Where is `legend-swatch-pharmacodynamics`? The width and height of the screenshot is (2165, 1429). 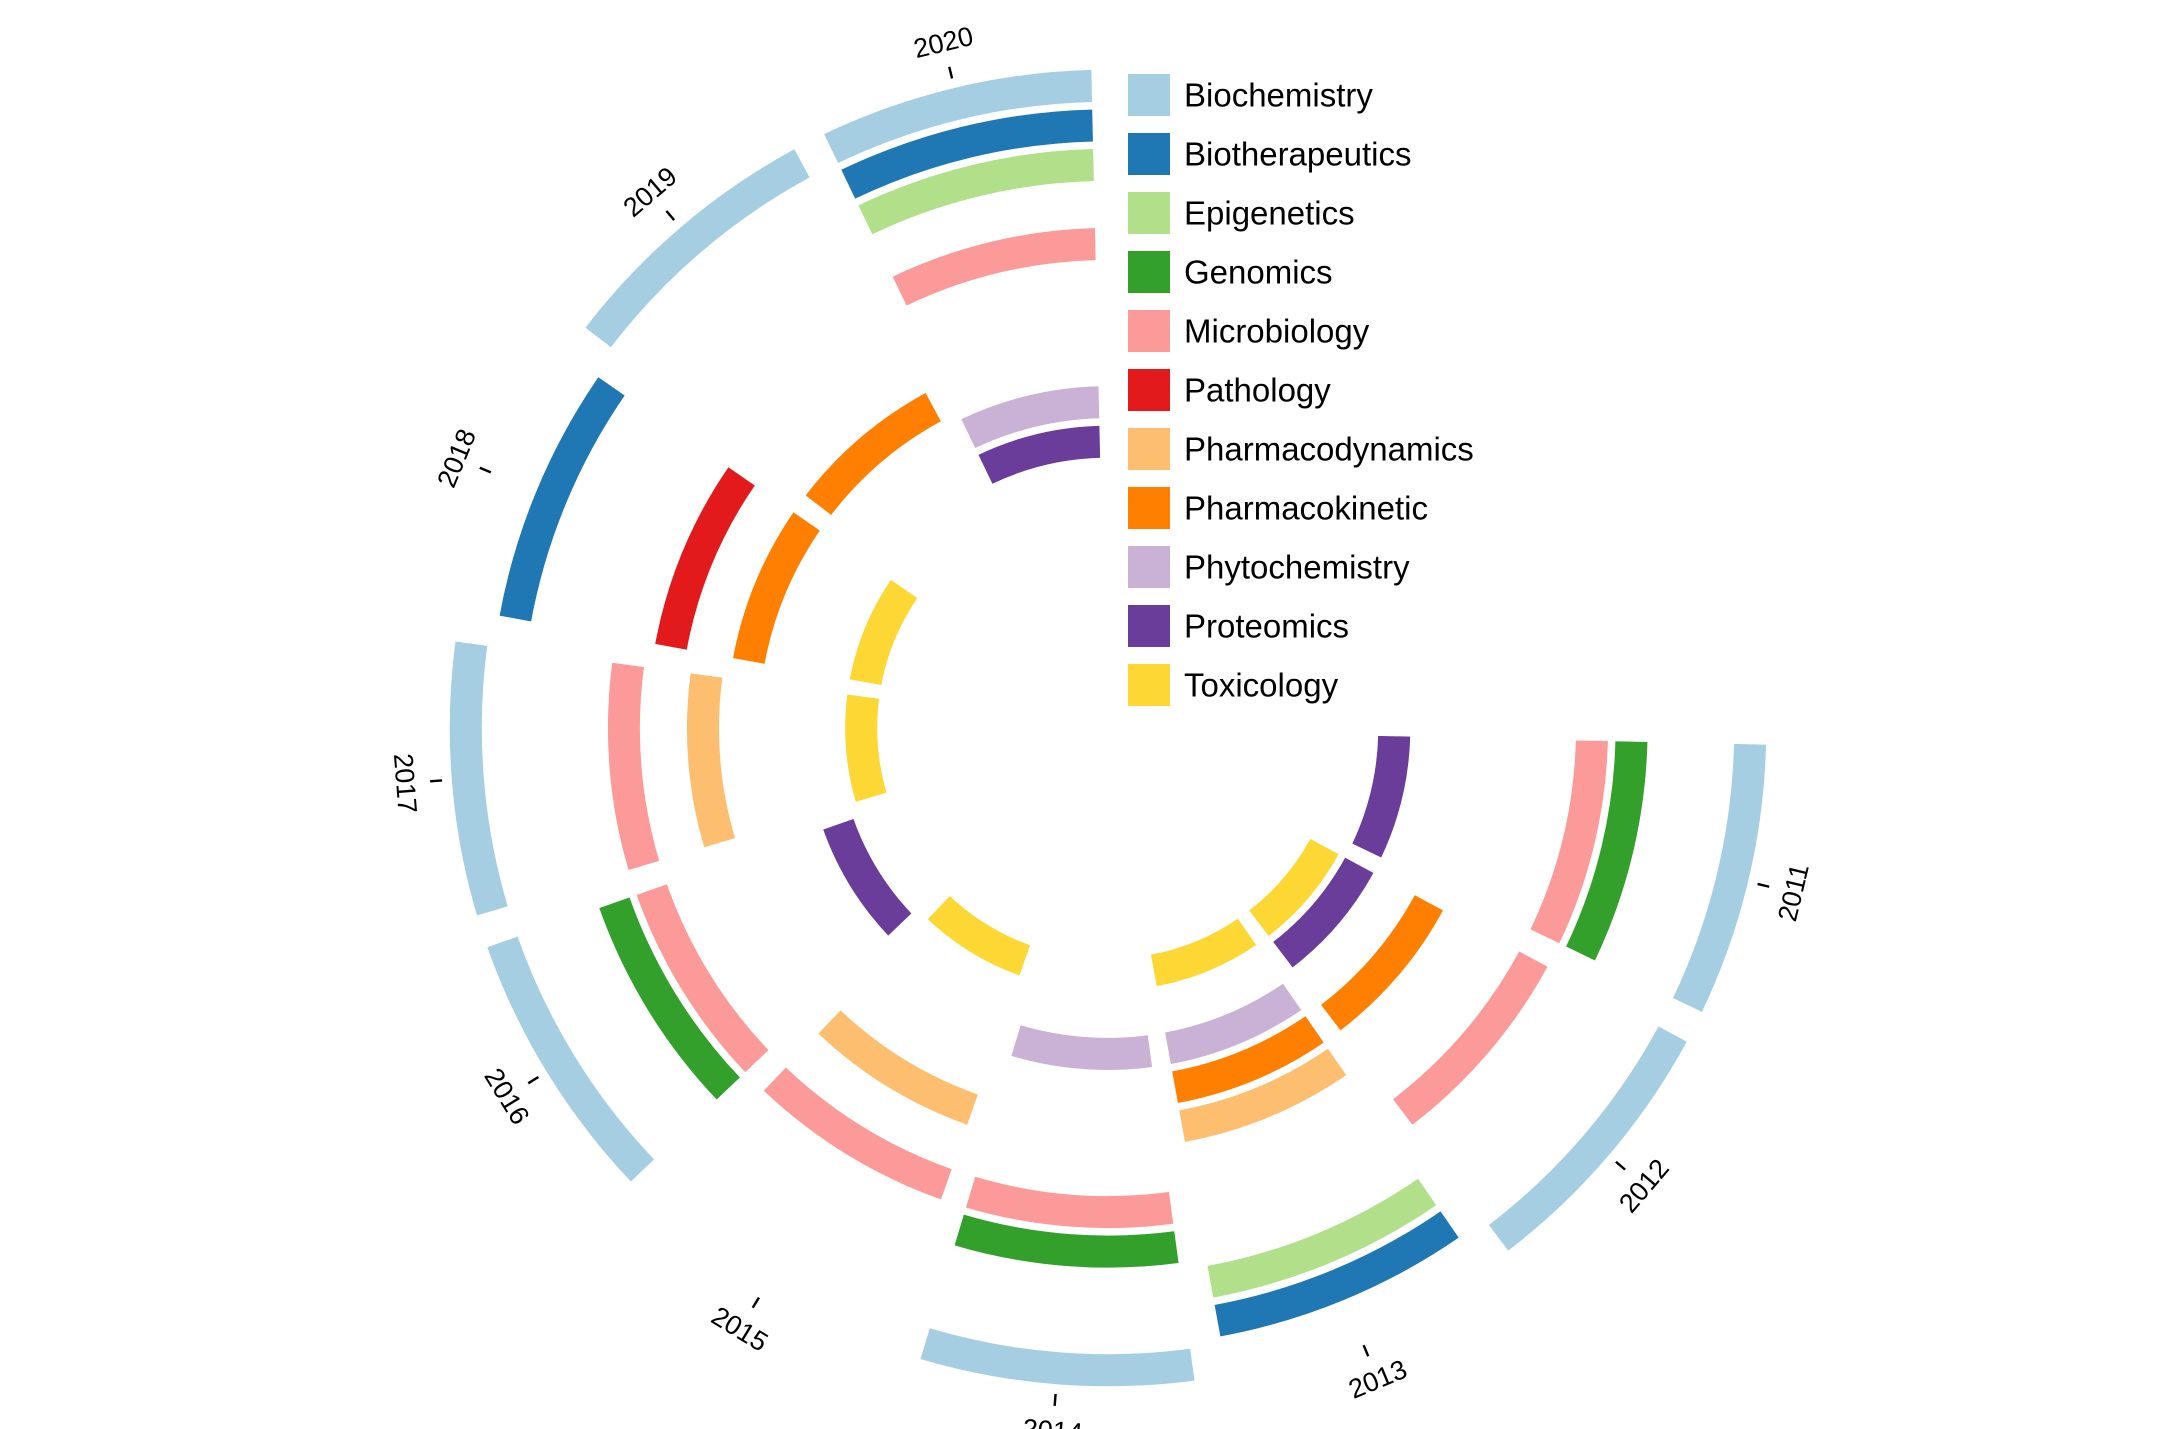
legend-swatch-pharmacodynamics is located at coordinates (1149, 449).